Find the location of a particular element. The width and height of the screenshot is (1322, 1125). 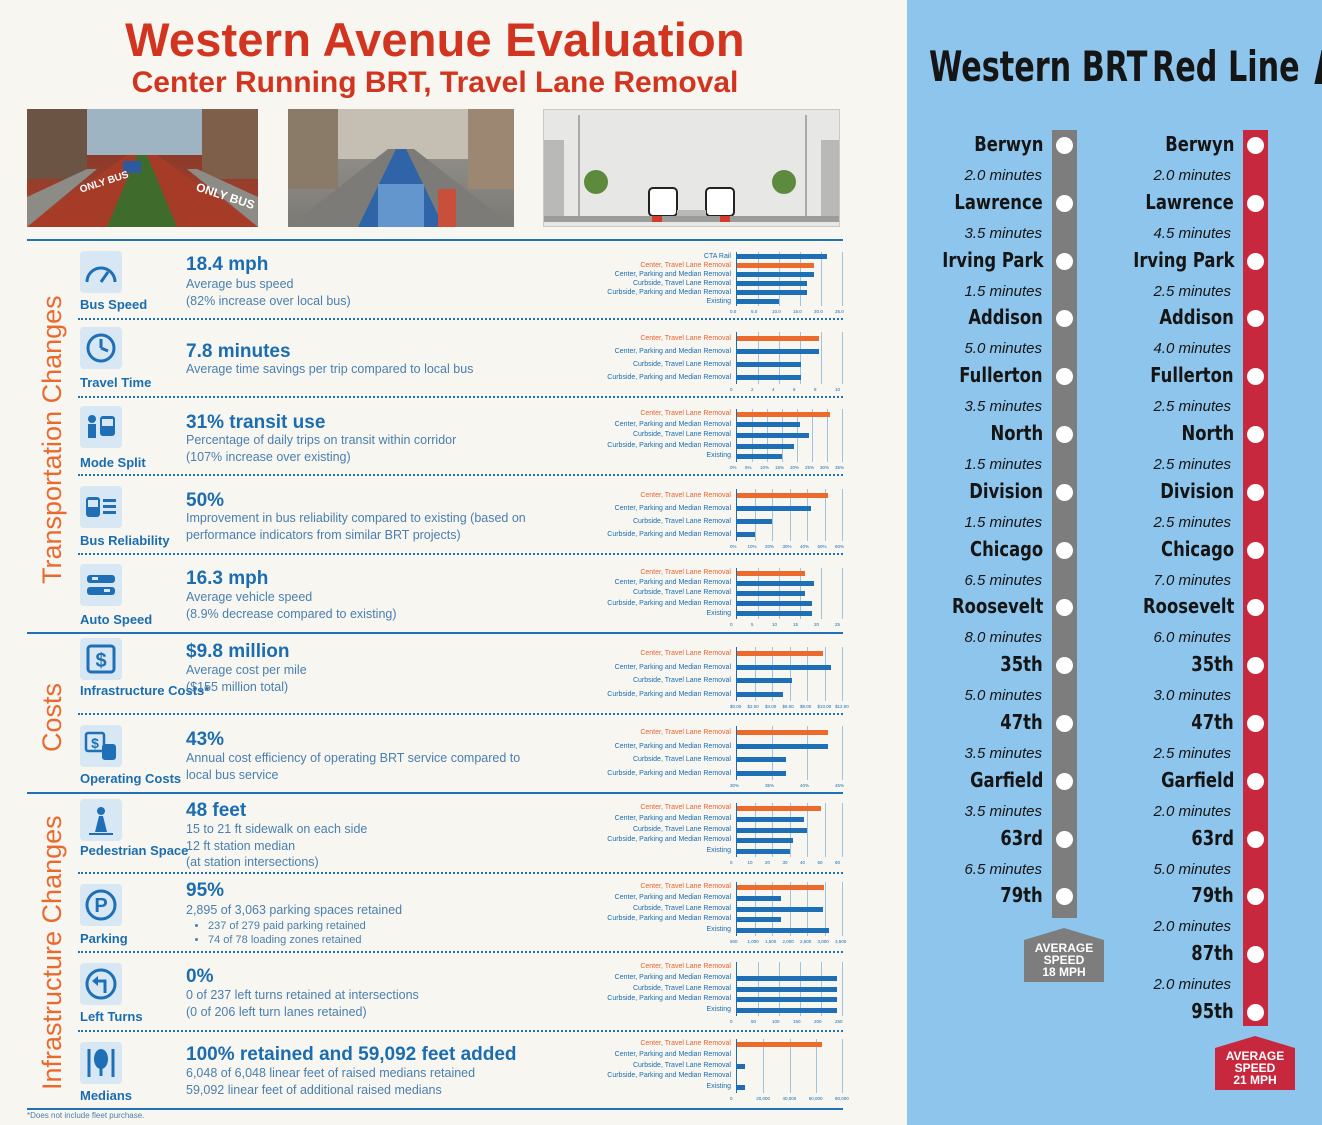

row-label-parking: Parking is located at coordinates (104, 938).